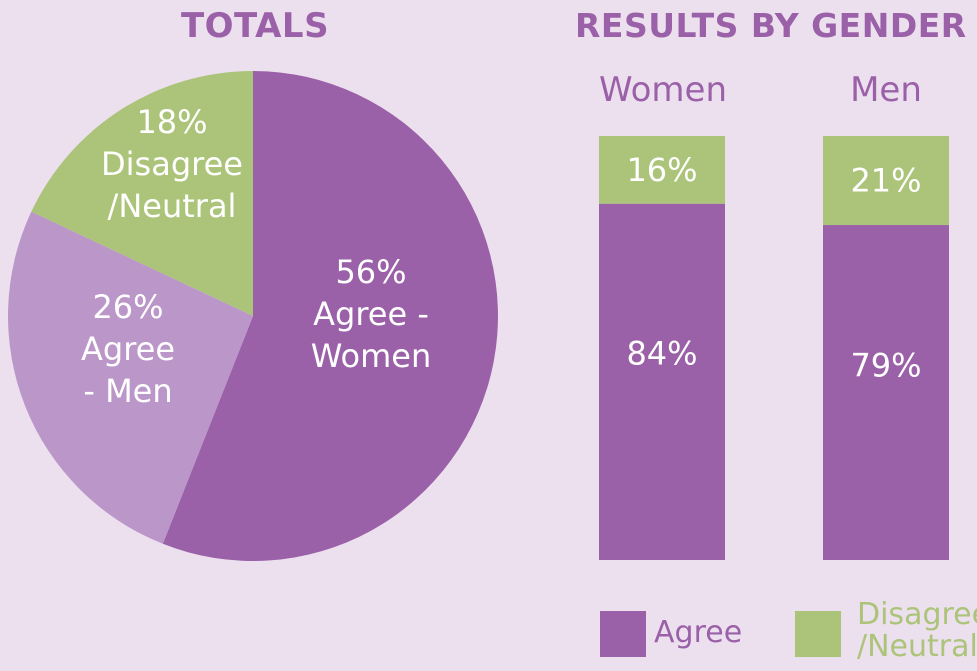  What do you see at coordinates (172, 164) in the screenshot?
I see `pie-slice-label-2: 18% Disagree/Neutral` at bounding box center [172, 164].